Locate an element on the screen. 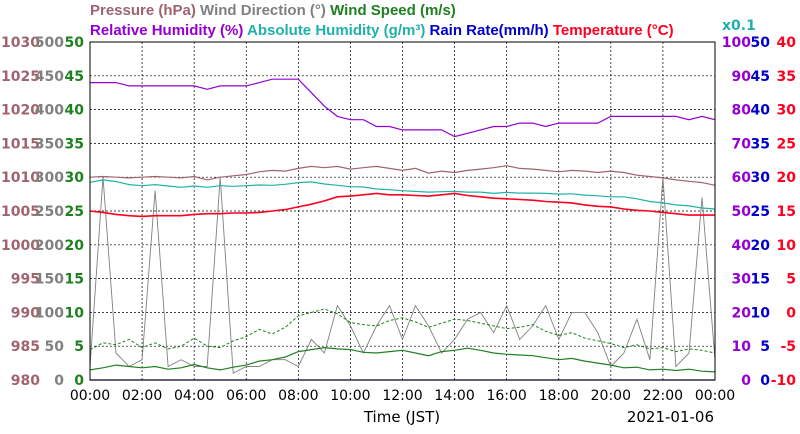 The image size is (800, 434). right-rain-rate-tick: 30 is located at coordinates (761, 178).